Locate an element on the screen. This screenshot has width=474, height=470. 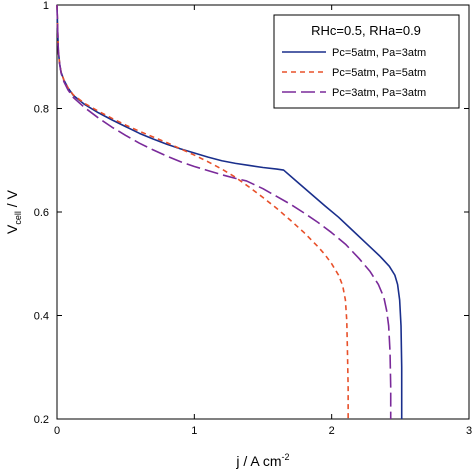
y-tick-label: 0.4 is located at coordinates (41, 317).